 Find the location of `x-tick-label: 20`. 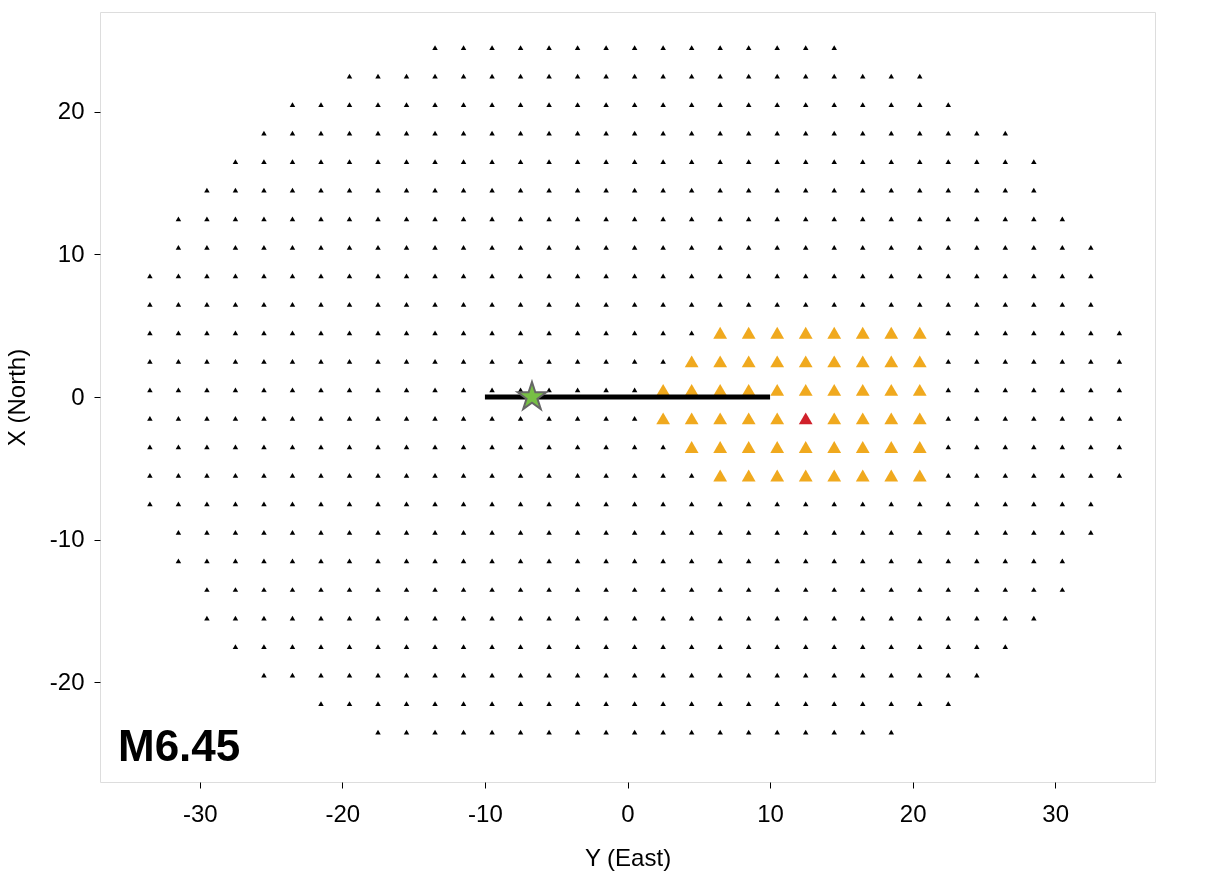

x-tick-label: 20 is located at coordinates (913, 813).